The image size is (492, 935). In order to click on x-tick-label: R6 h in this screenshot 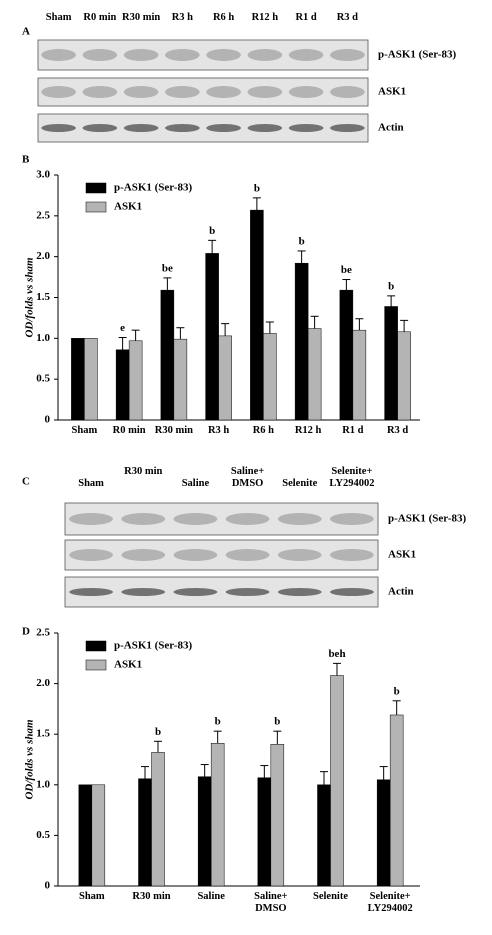, I will do `click(263, 430)`.